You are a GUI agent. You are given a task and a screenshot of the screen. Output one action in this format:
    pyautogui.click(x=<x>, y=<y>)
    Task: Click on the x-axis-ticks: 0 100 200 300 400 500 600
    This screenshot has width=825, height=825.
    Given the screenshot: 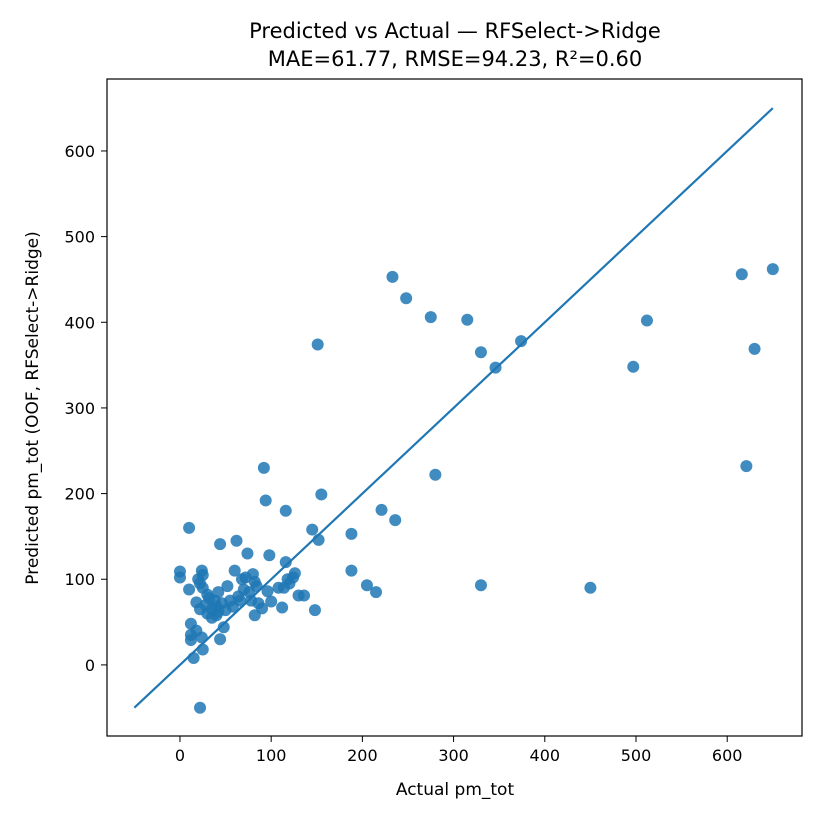 What is the action you would take?
    pyautogui.click(x=459, y=750)
    